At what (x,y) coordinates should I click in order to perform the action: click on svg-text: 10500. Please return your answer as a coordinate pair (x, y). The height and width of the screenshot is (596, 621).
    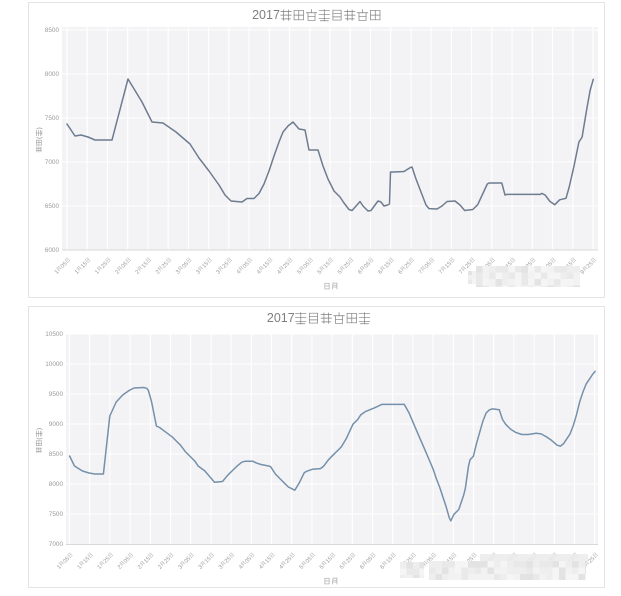
    Looking at the image, I should click on (54, 334).